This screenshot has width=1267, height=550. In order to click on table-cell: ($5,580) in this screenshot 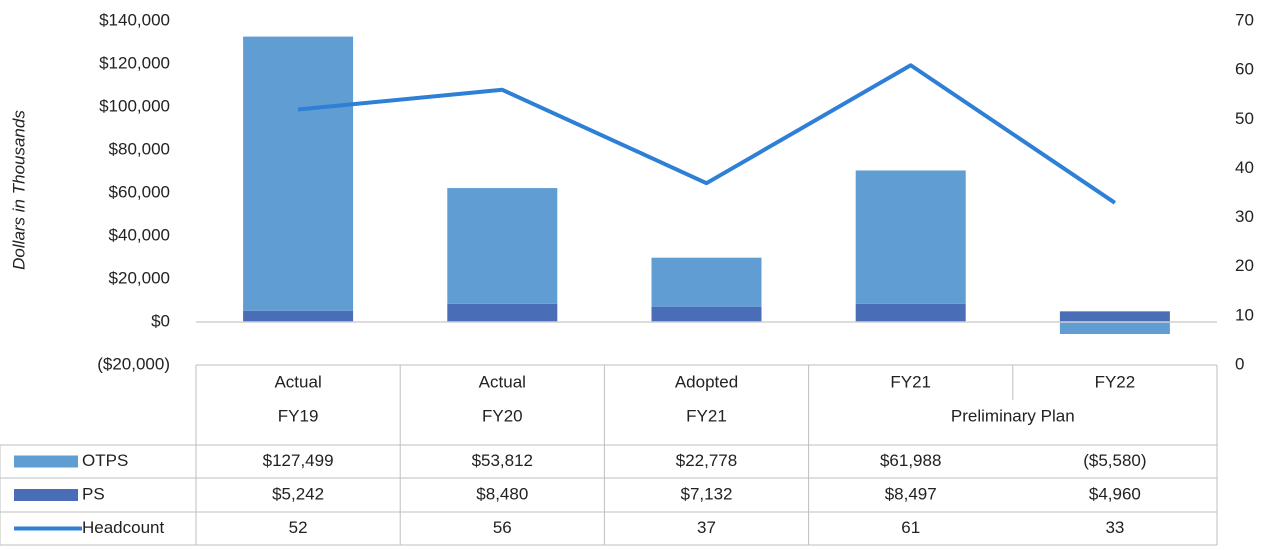, I will do `click(1114, 460)`.